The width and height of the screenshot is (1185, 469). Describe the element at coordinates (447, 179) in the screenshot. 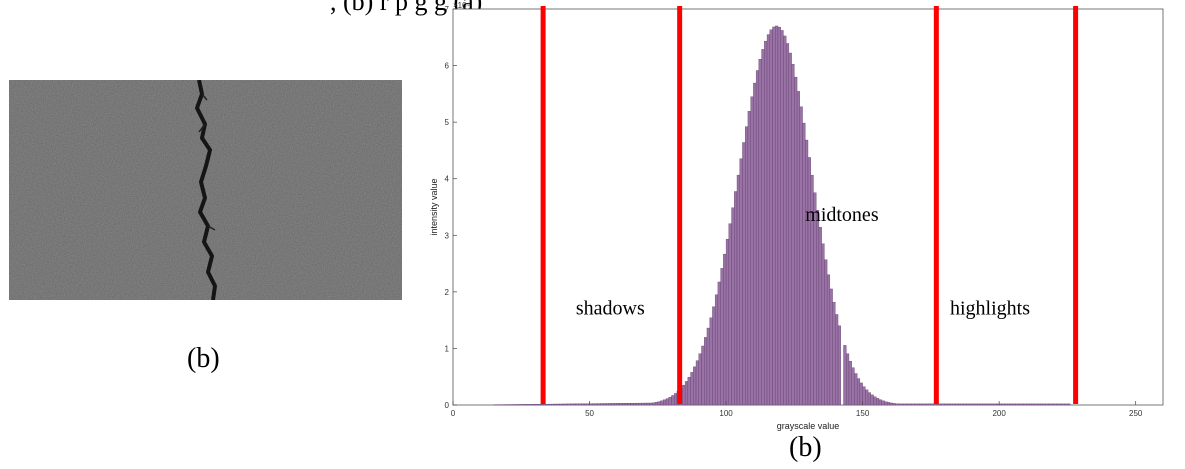

I see `y-tick-label: 4` at that location.